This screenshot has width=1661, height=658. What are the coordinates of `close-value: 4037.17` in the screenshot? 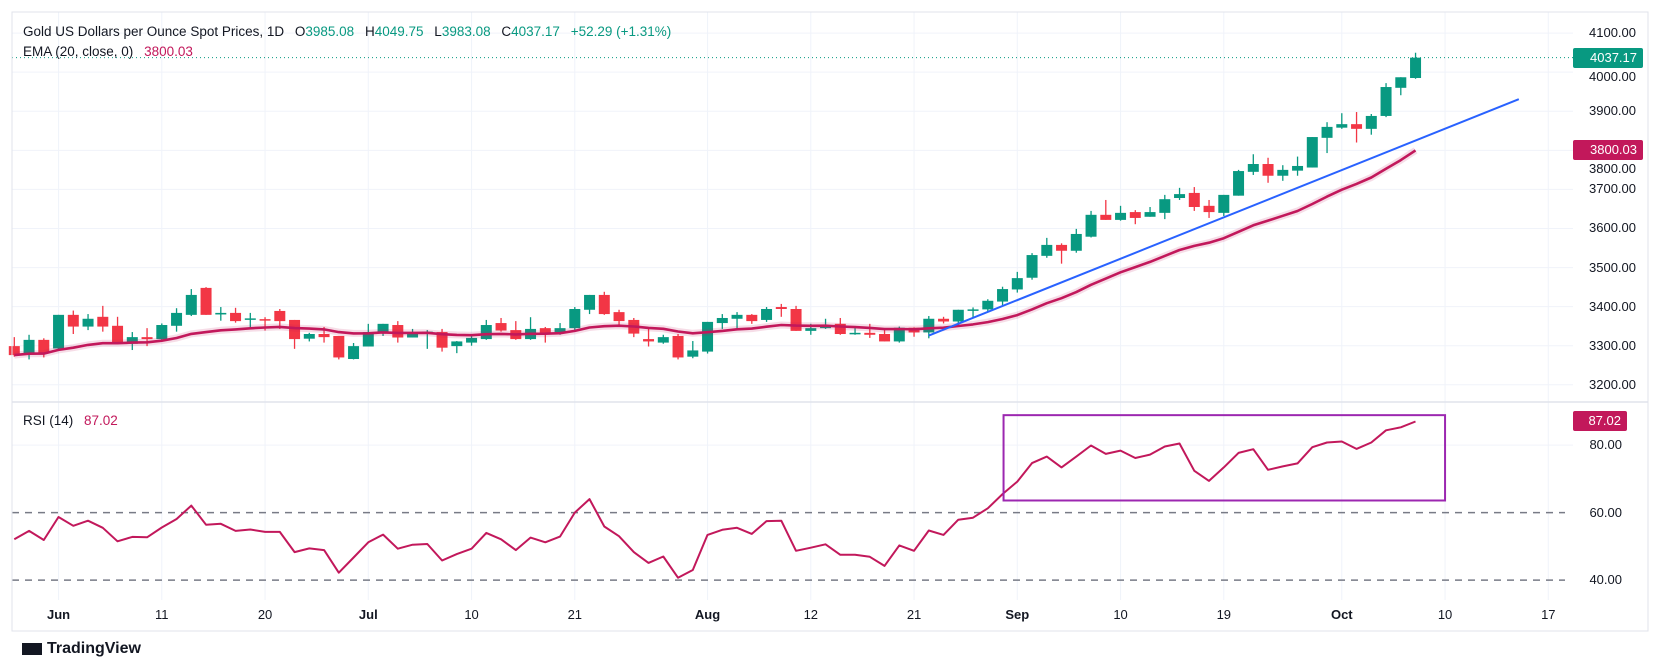 It's located at (535, 31).